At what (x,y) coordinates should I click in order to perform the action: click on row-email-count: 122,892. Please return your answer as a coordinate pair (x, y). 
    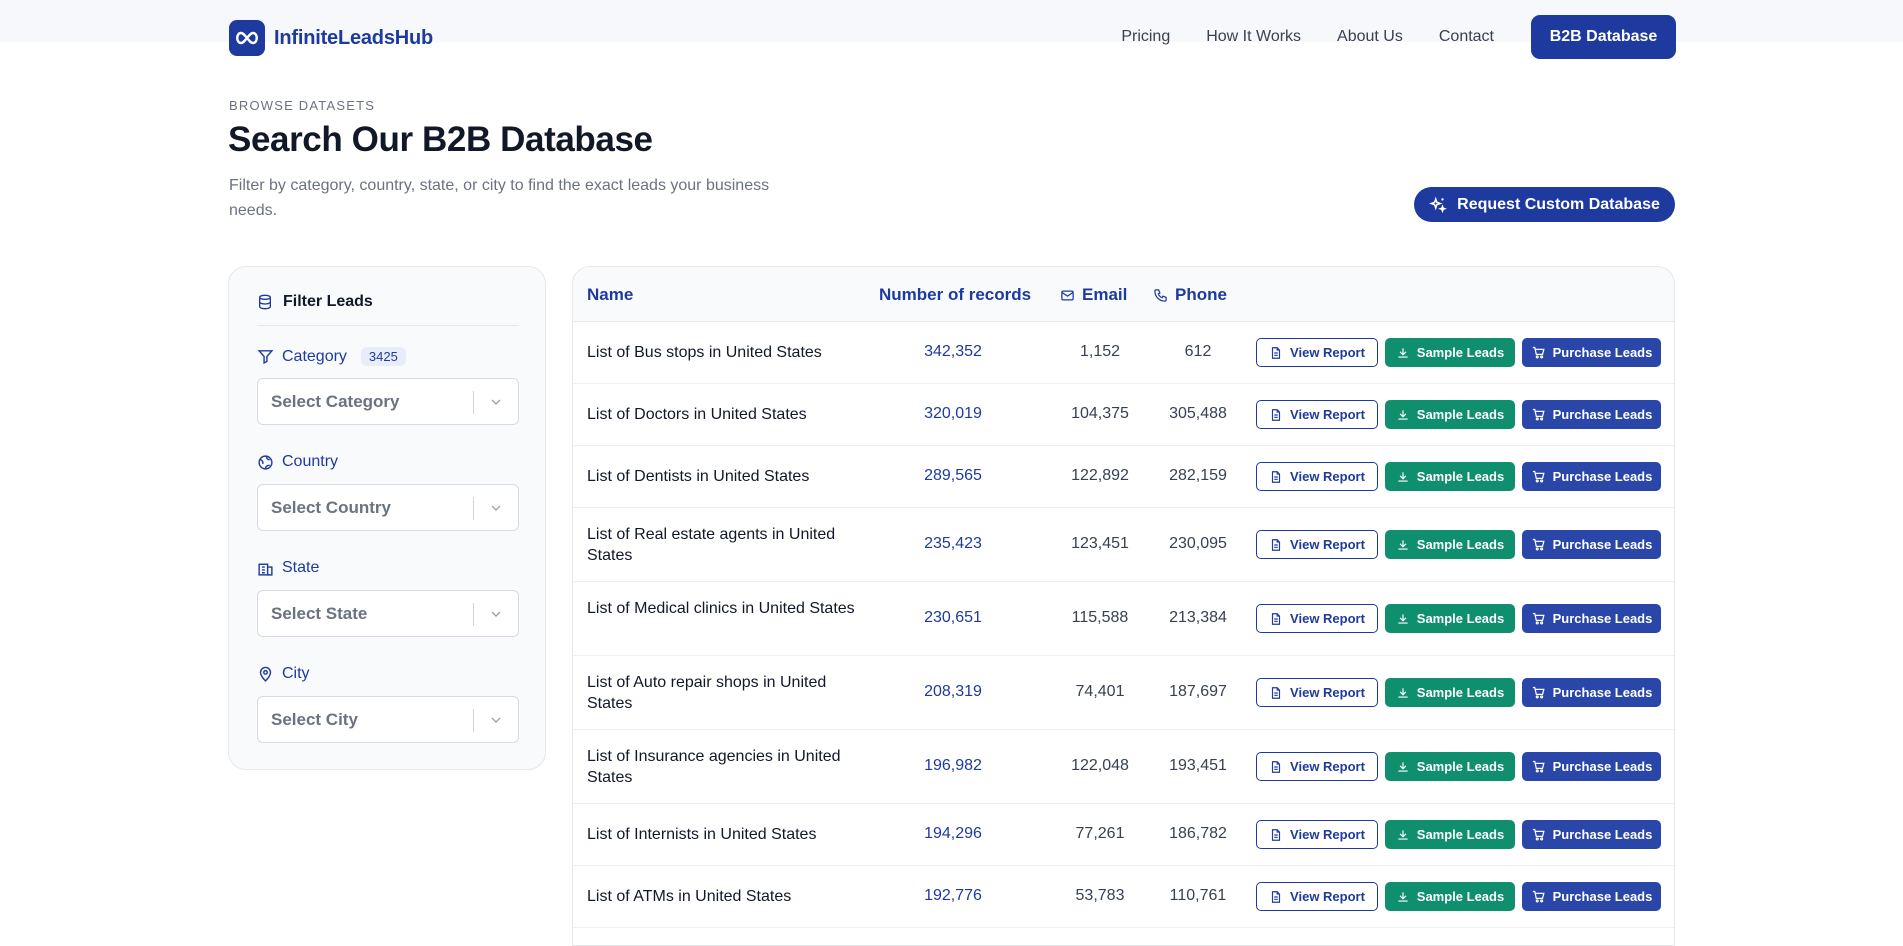
    Looking at the image, I should click on (1100, 475).